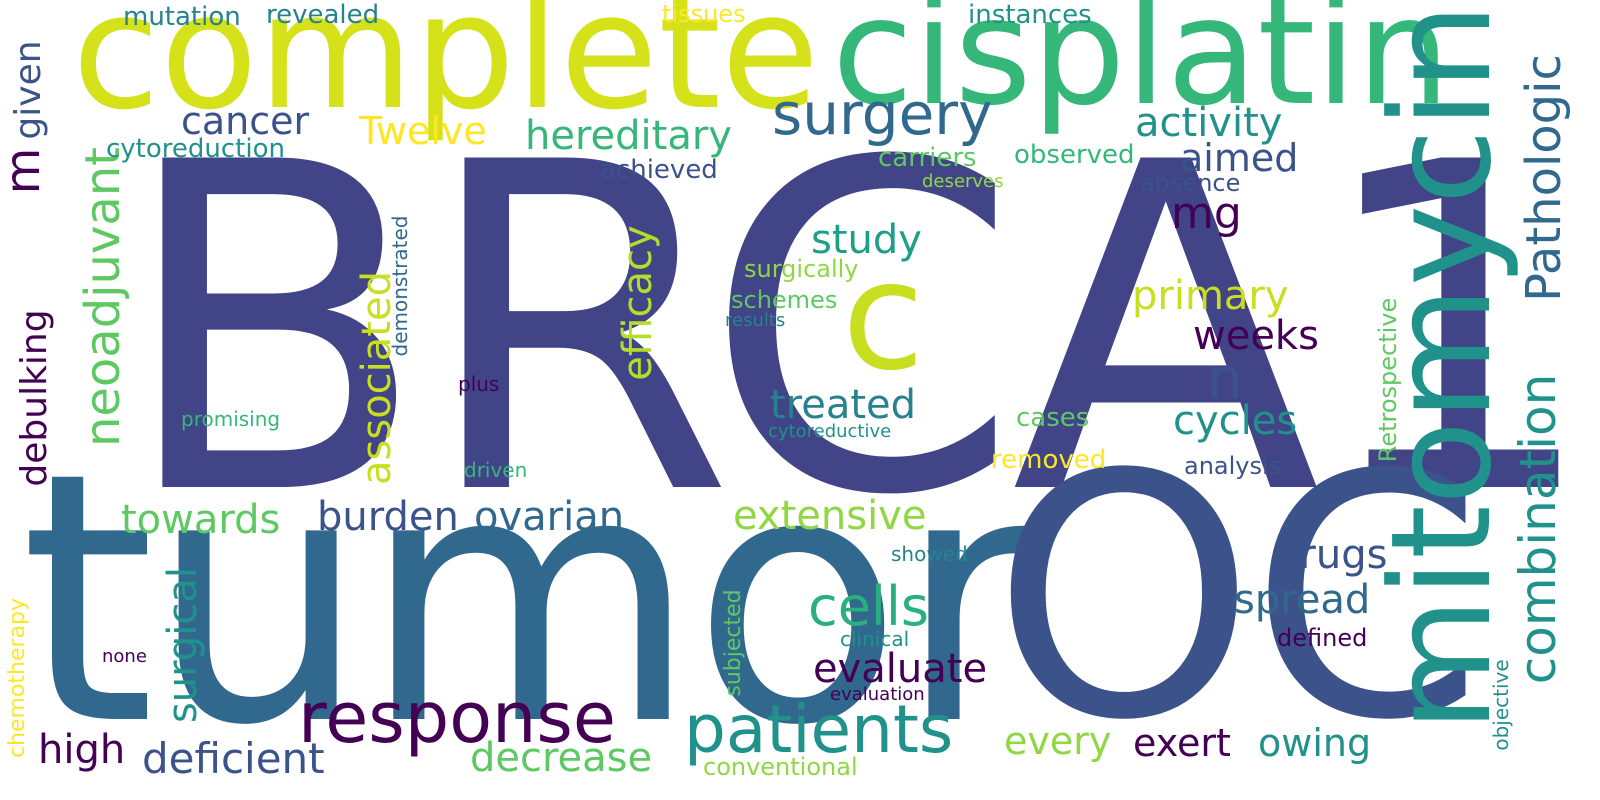 This screenshot has height=800, width=1600. What do you see at coordinates (882, 114) in the screenshot?
I see `word-surgery: surgery` at bounding box center [882, 114].